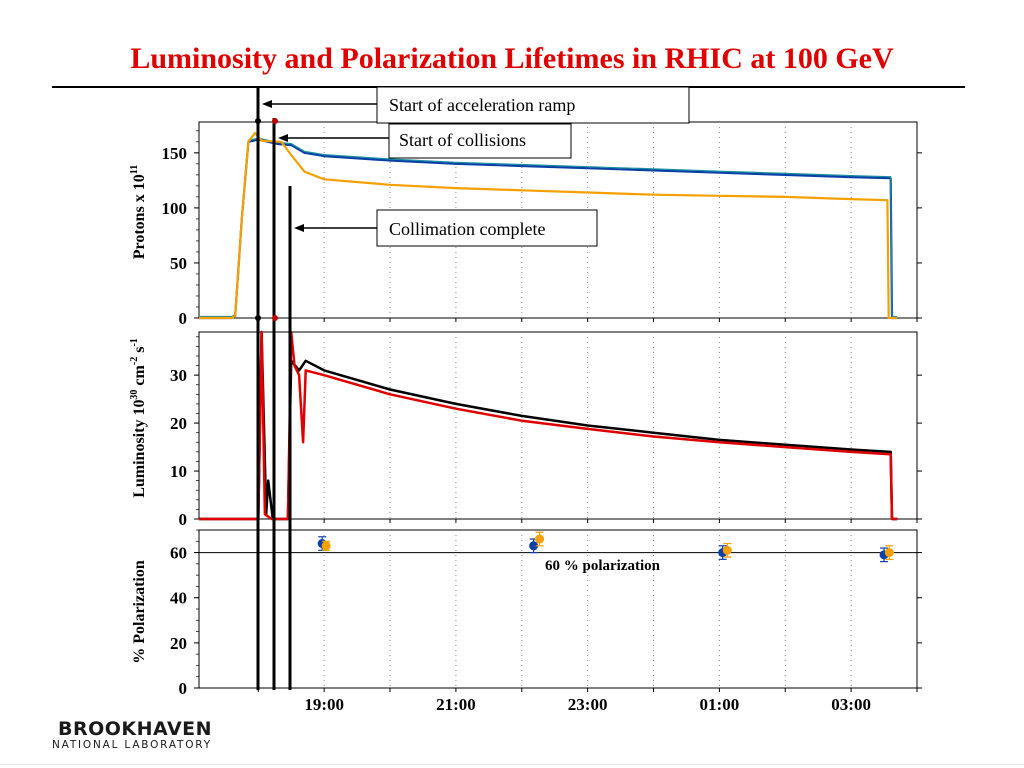 The height and width of the screenshot is (768, 1024). Describe the element at coordinates (267, 104) in the screenshot. I see `ramp-arrowhead` at that location.